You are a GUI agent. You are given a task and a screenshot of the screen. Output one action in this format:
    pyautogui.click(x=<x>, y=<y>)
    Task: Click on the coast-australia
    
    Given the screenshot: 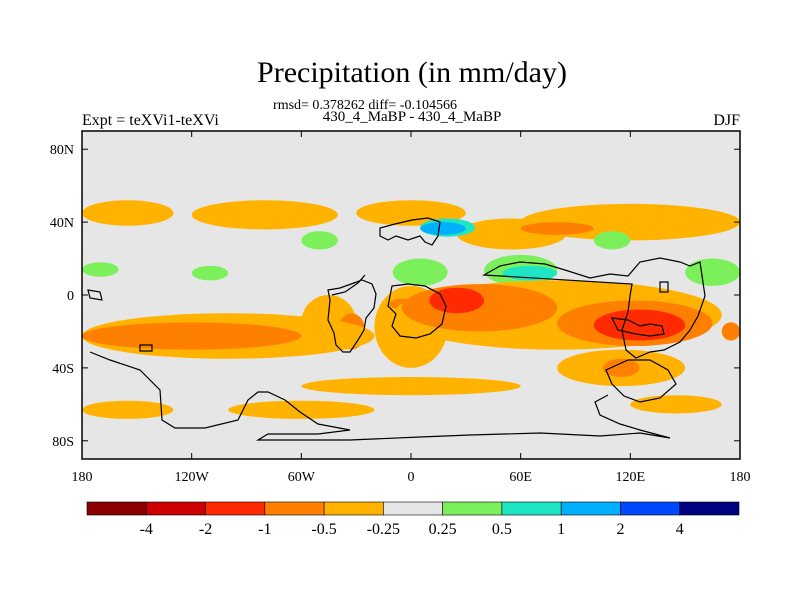 What is the action you would take?
    pyautogui.click(x=641, y=381)
    